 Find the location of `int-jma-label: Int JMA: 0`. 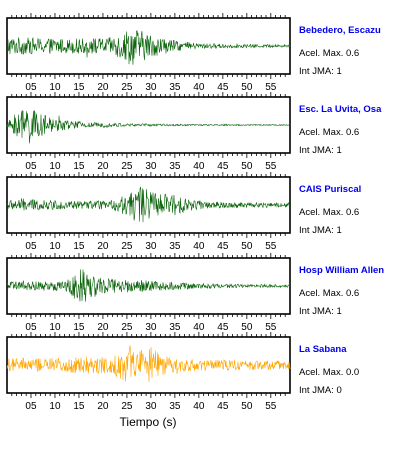

int-jma-label: Int JMA: 0 is located at coordinates (320, 390).